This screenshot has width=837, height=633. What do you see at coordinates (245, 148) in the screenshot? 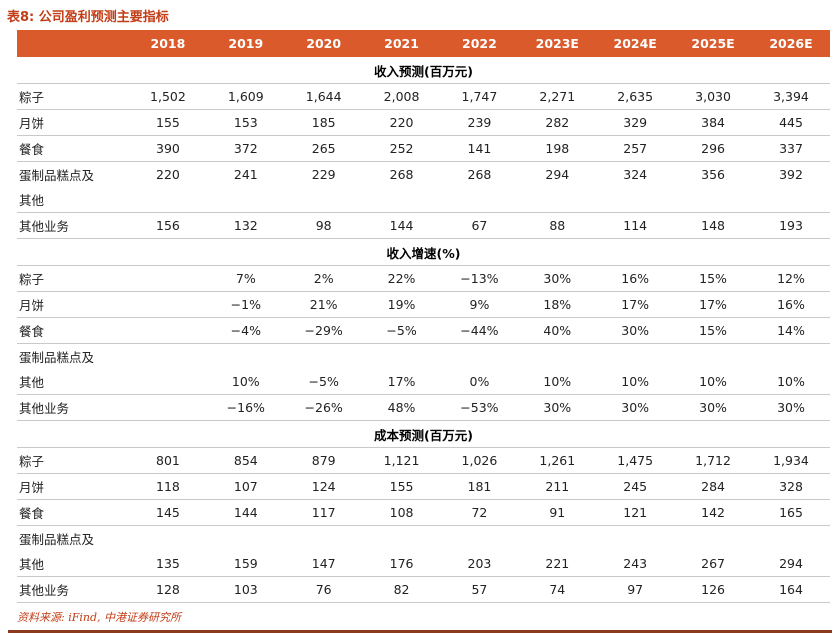
I see `table-cell: 372` at bounding box center [245, 148].